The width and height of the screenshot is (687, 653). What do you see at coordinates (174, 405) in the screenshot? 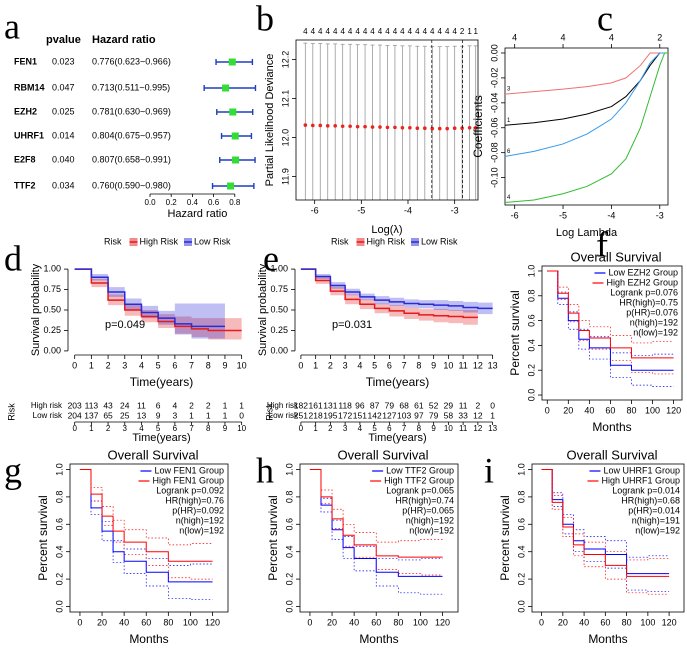
I see `at-risk: 4` at bounding box center [174, 405].